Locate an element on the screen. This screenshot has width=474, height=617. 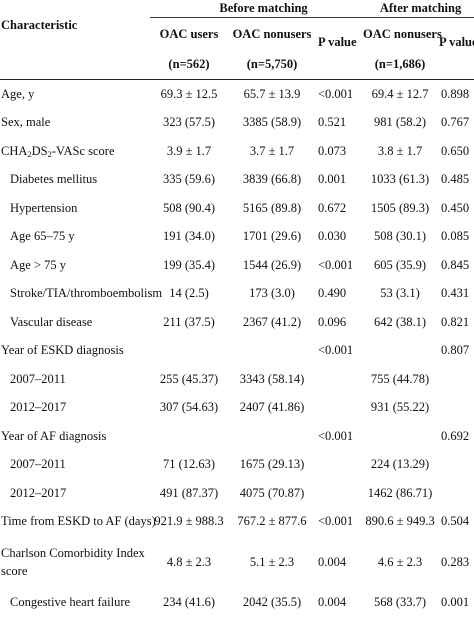
oac-users-value: 234 (41.6) is located at coordinates (189, 601).